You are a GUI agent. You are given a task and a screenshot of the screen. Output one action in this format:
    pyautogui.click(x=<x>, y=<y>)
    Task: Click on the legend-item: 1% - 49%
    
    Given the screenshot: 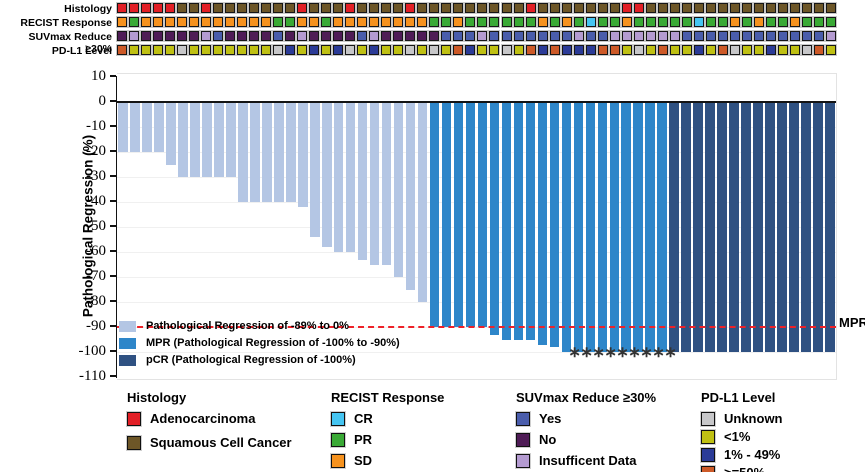 What is the action you would take?
    pyautogui.click(x=742, y=454)
    